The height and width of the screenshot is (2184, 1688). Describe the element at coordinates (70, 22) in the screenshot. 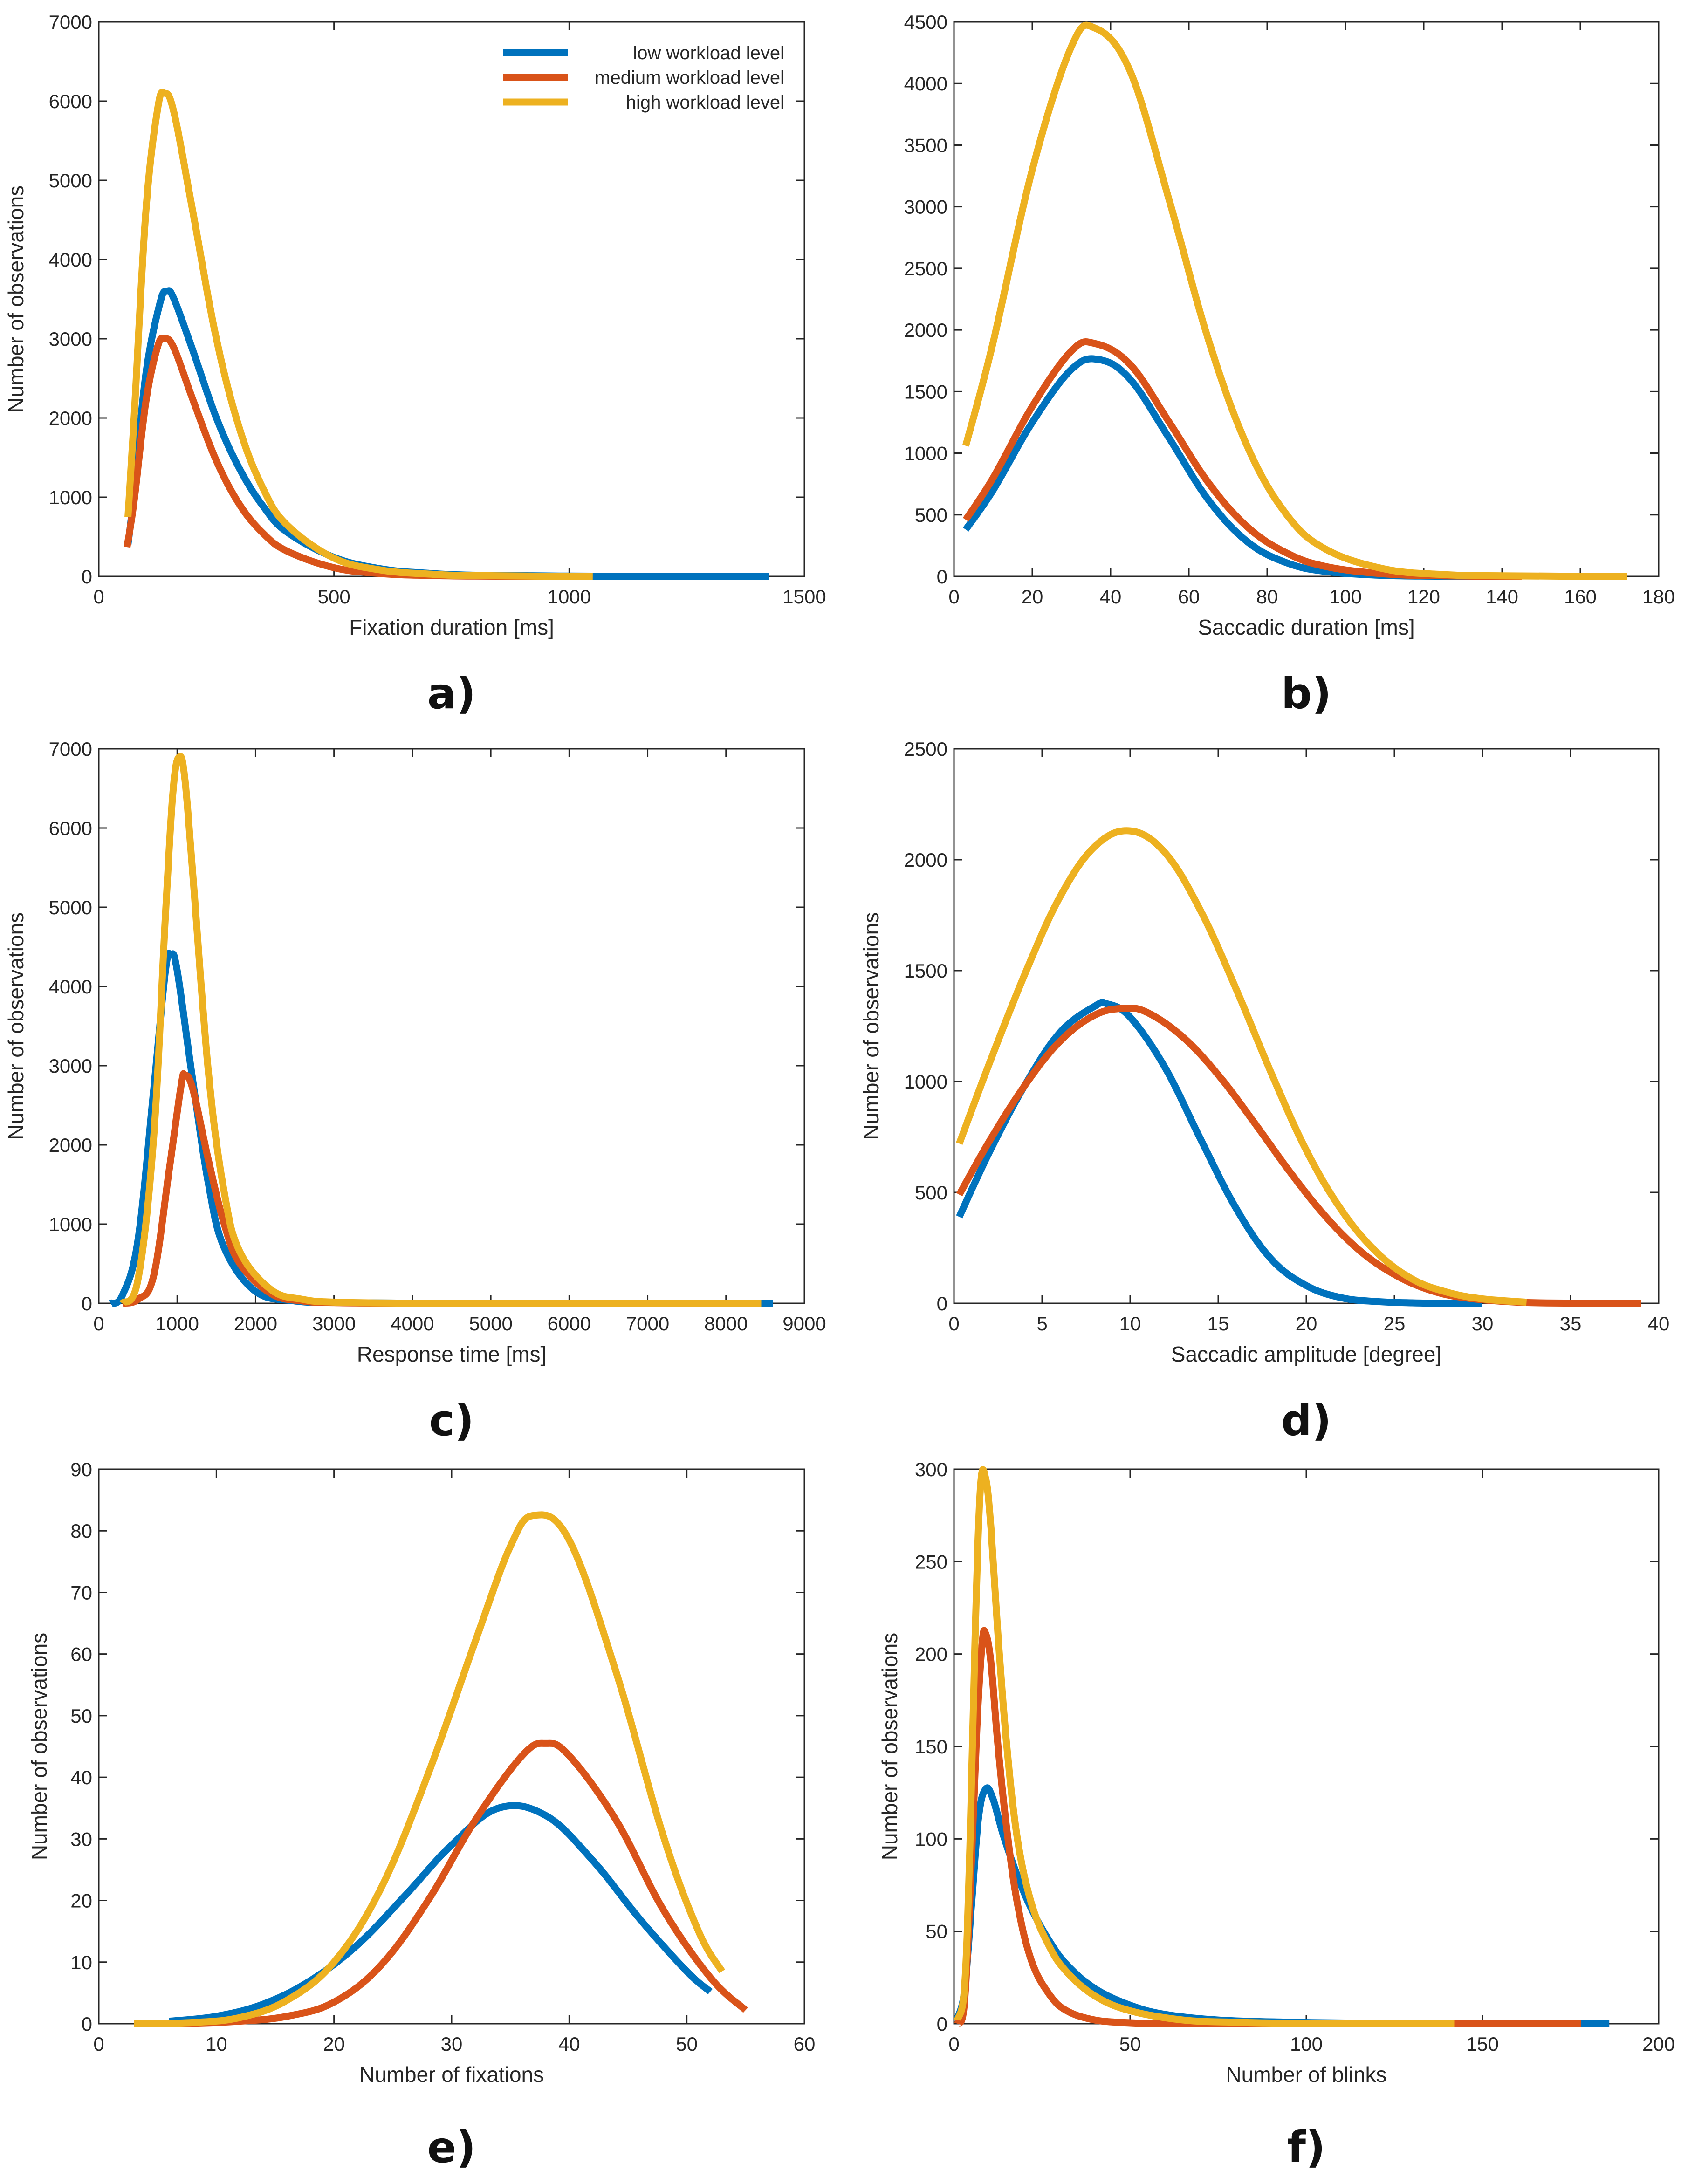

I see `y-tick-label-a: 7000` at that location.